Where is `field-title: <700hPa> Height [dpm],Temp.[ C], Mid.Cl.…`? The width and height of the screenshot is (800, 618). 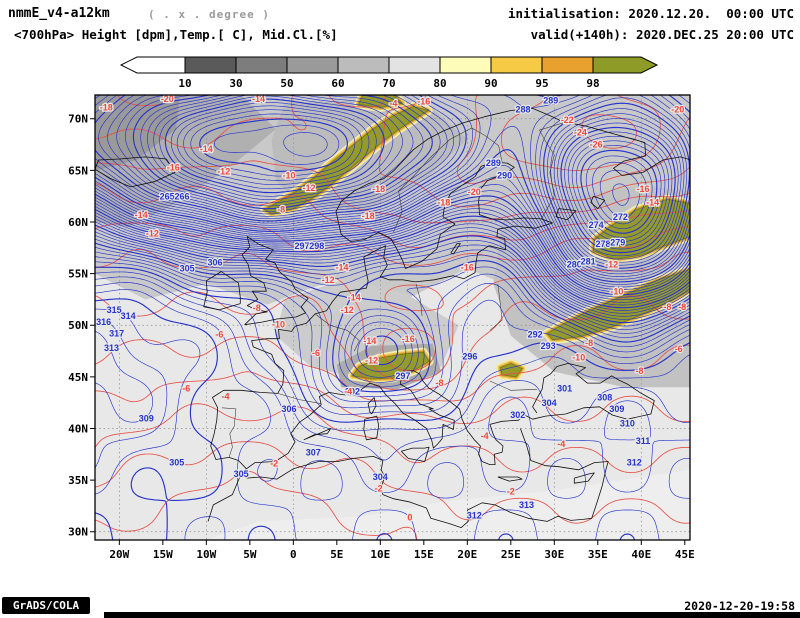
field-title: <700hPa> Height [dpm],Temp.[ C], Mid.Cl.… is located at coordinates (176, 34).